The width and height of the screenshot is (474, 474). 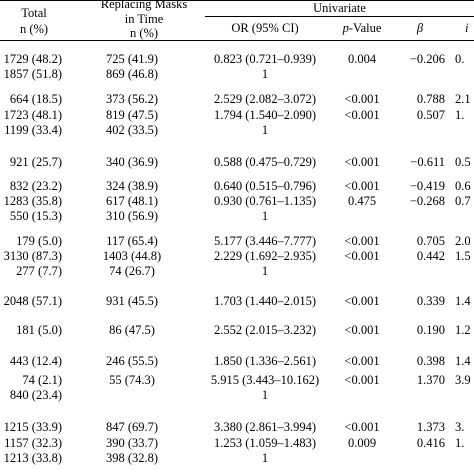 What do you see at coordinates (132, 99) in the screenshot?
I see `cell-replacing: 373 (56.2)` at bounding box center [132, 99].